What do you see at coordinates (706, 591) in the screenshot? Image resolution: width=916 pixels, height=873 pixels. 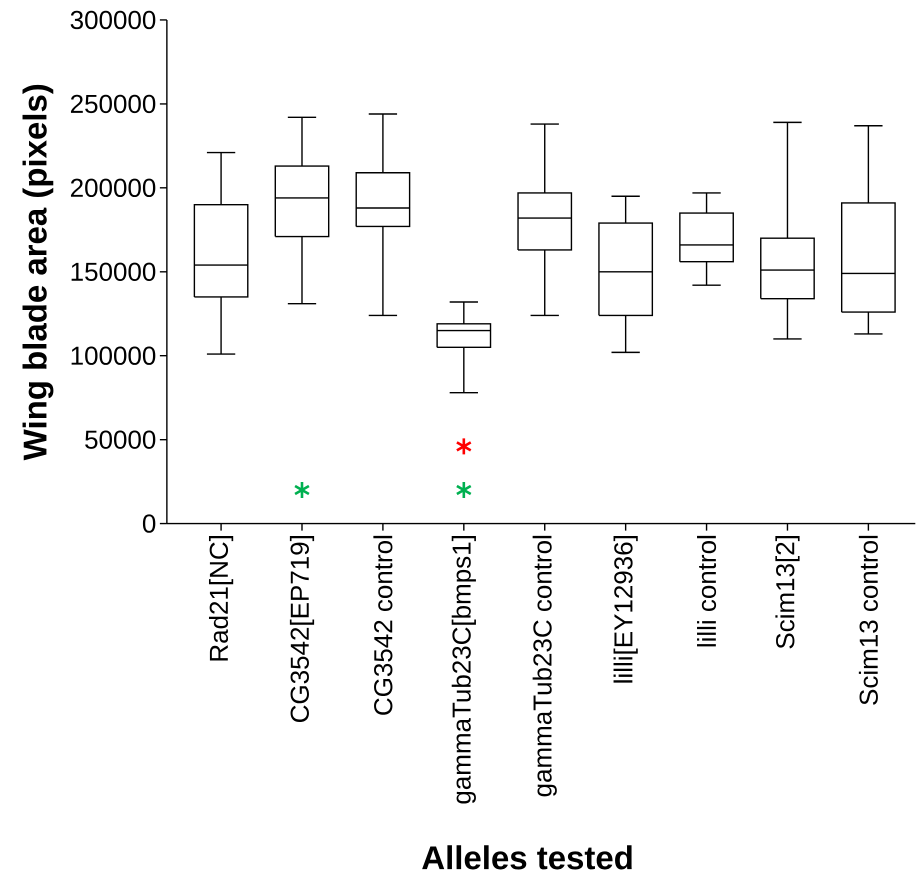 I see `x-tick-label: lilli control` at bounding box center [706, 591].